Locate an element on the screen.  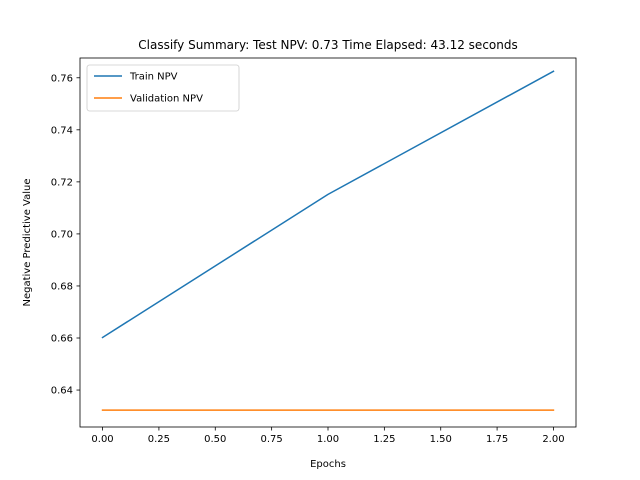
x-tick-label: 0.25 is located at coordinates (159, 439).